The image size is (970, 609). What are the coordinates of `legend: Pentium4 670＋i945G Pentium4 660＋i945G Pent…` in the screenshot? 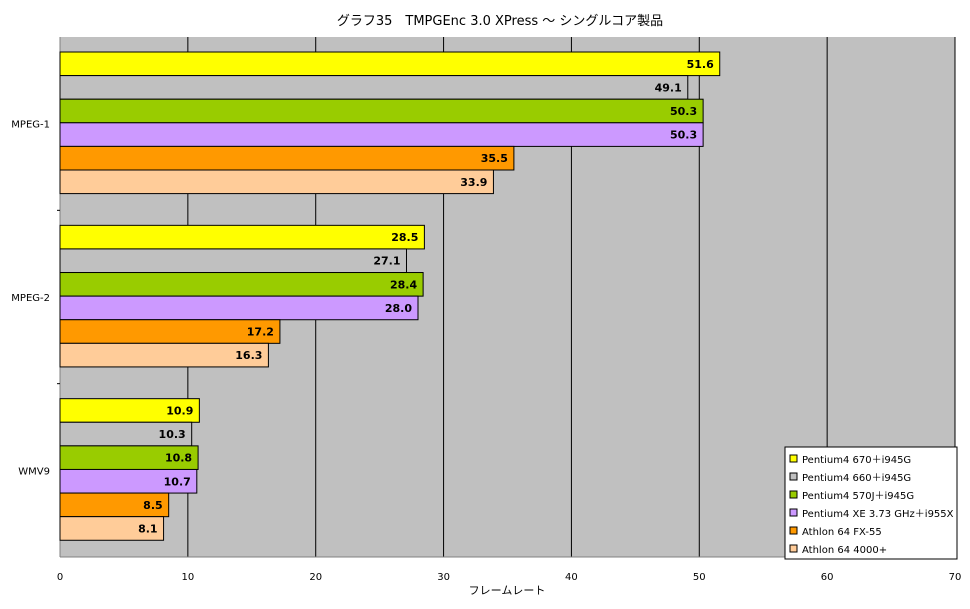 It's located at (871, 503).